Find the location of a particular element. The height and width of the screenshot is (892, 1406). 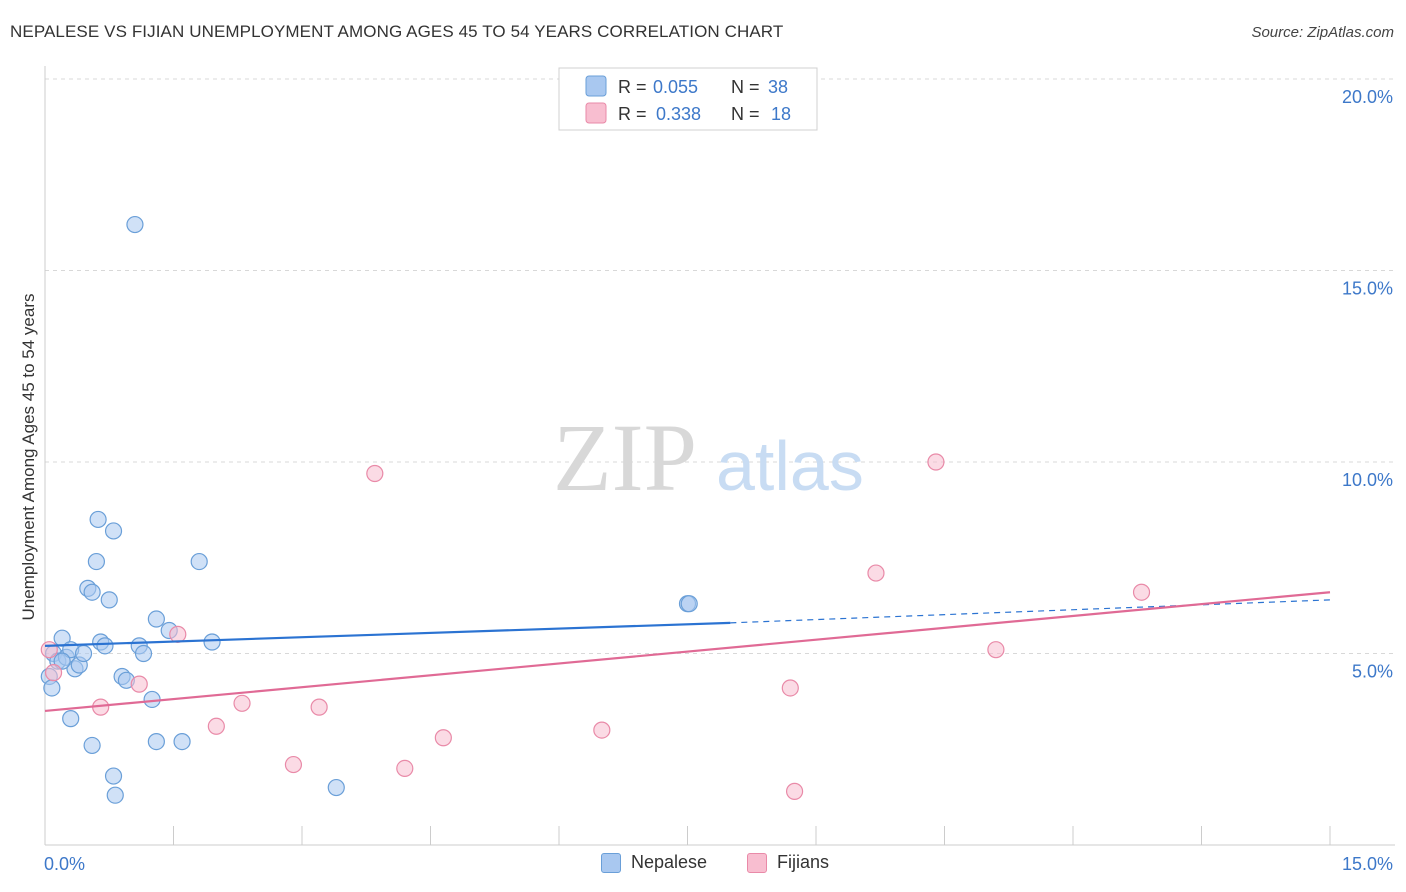

y-tick-label: 20.0% is located at coordinates (1367, 97).